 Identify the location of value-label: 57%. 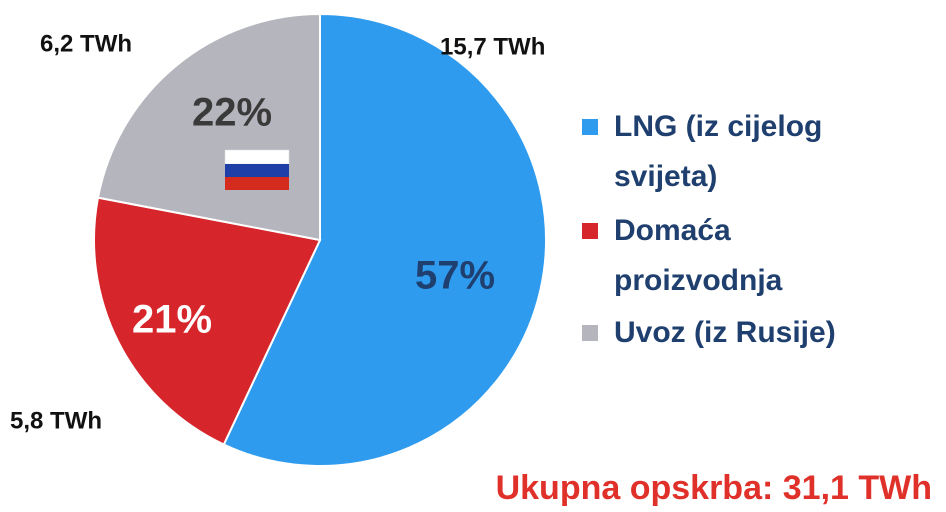
(455, 276).